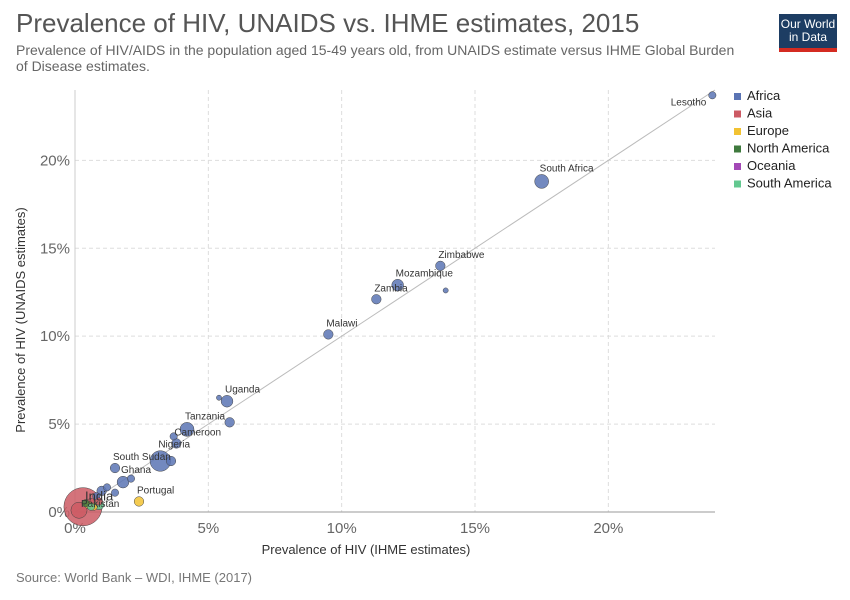 The height and width of the screenshot is (600, 850). Describe the element at coordinates (55, 248) in the screenshot. I see `y-tick-label: 15%` at that location.